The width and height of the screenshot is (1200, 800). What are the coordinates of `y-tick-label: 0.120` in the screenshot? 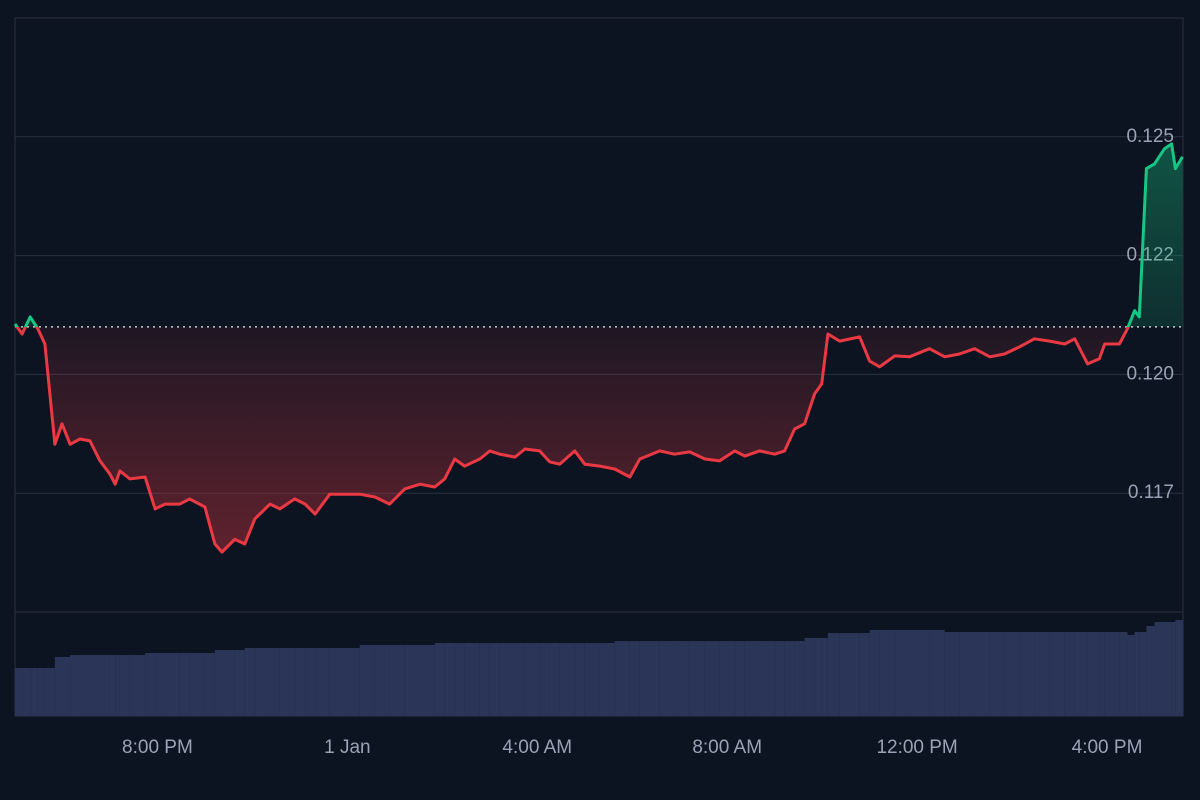 It's located at (1150, 373).